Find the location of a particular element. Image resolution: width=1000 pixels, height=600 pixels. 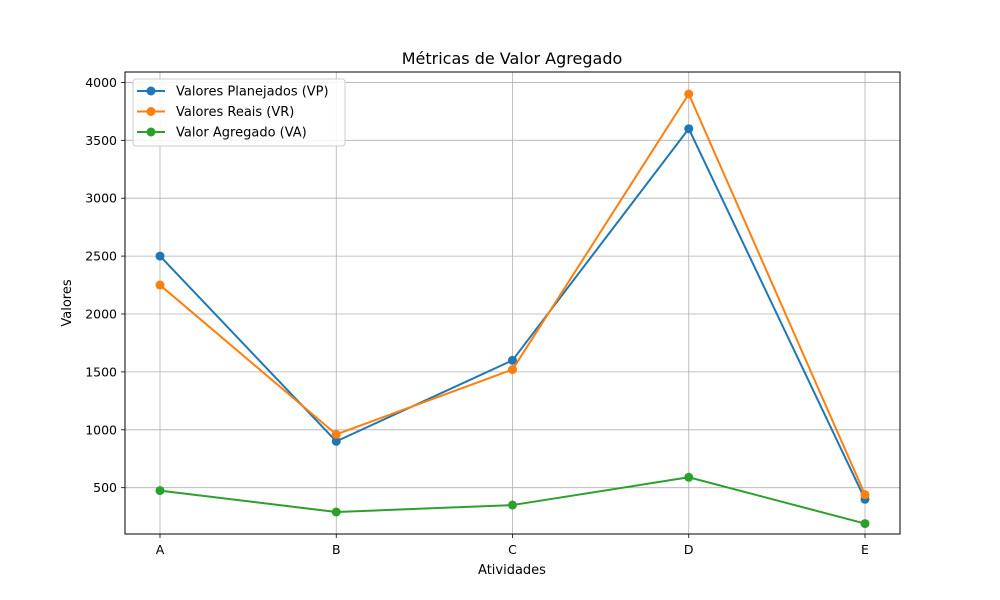

legend-label-0: Valores Planejados (VP) is located at coordinates (252, 92).